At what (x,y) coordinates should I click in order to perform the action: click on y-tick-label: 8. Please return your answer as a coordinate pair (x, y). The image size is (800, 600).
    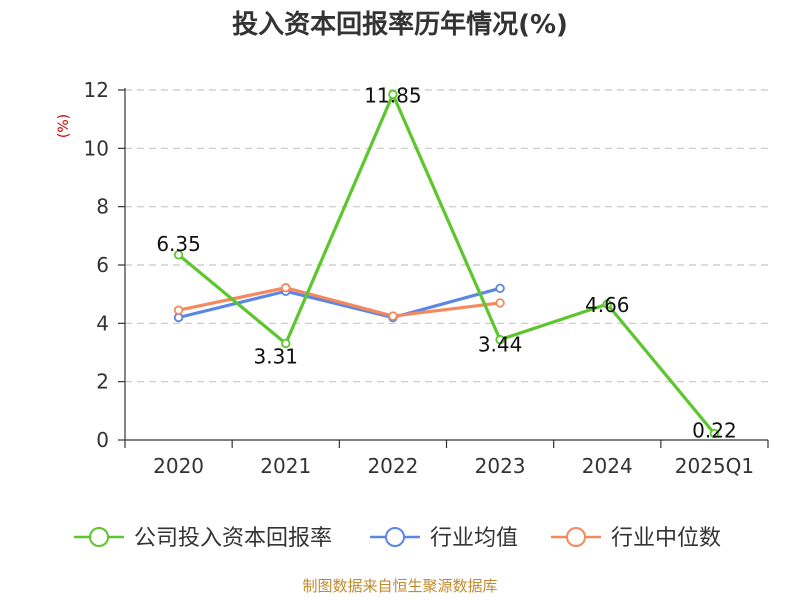
    Looking at the image, I should click on (102, 207).